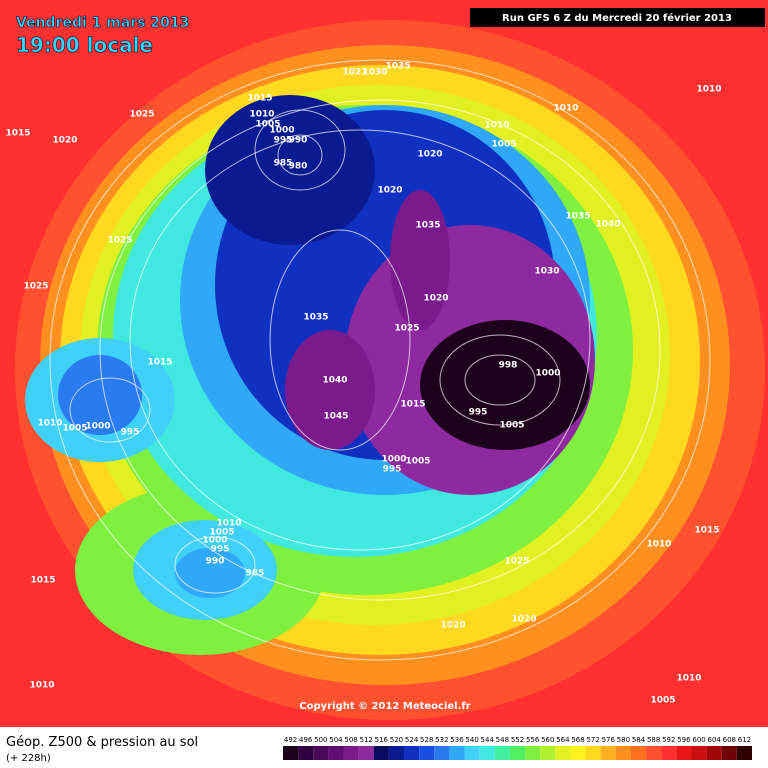 The height and width of the screenshot is (768, 768). Describe the element at coordinates (350, 740) in the screenshot. I see `colorbar-tick-label: 508` at that location.